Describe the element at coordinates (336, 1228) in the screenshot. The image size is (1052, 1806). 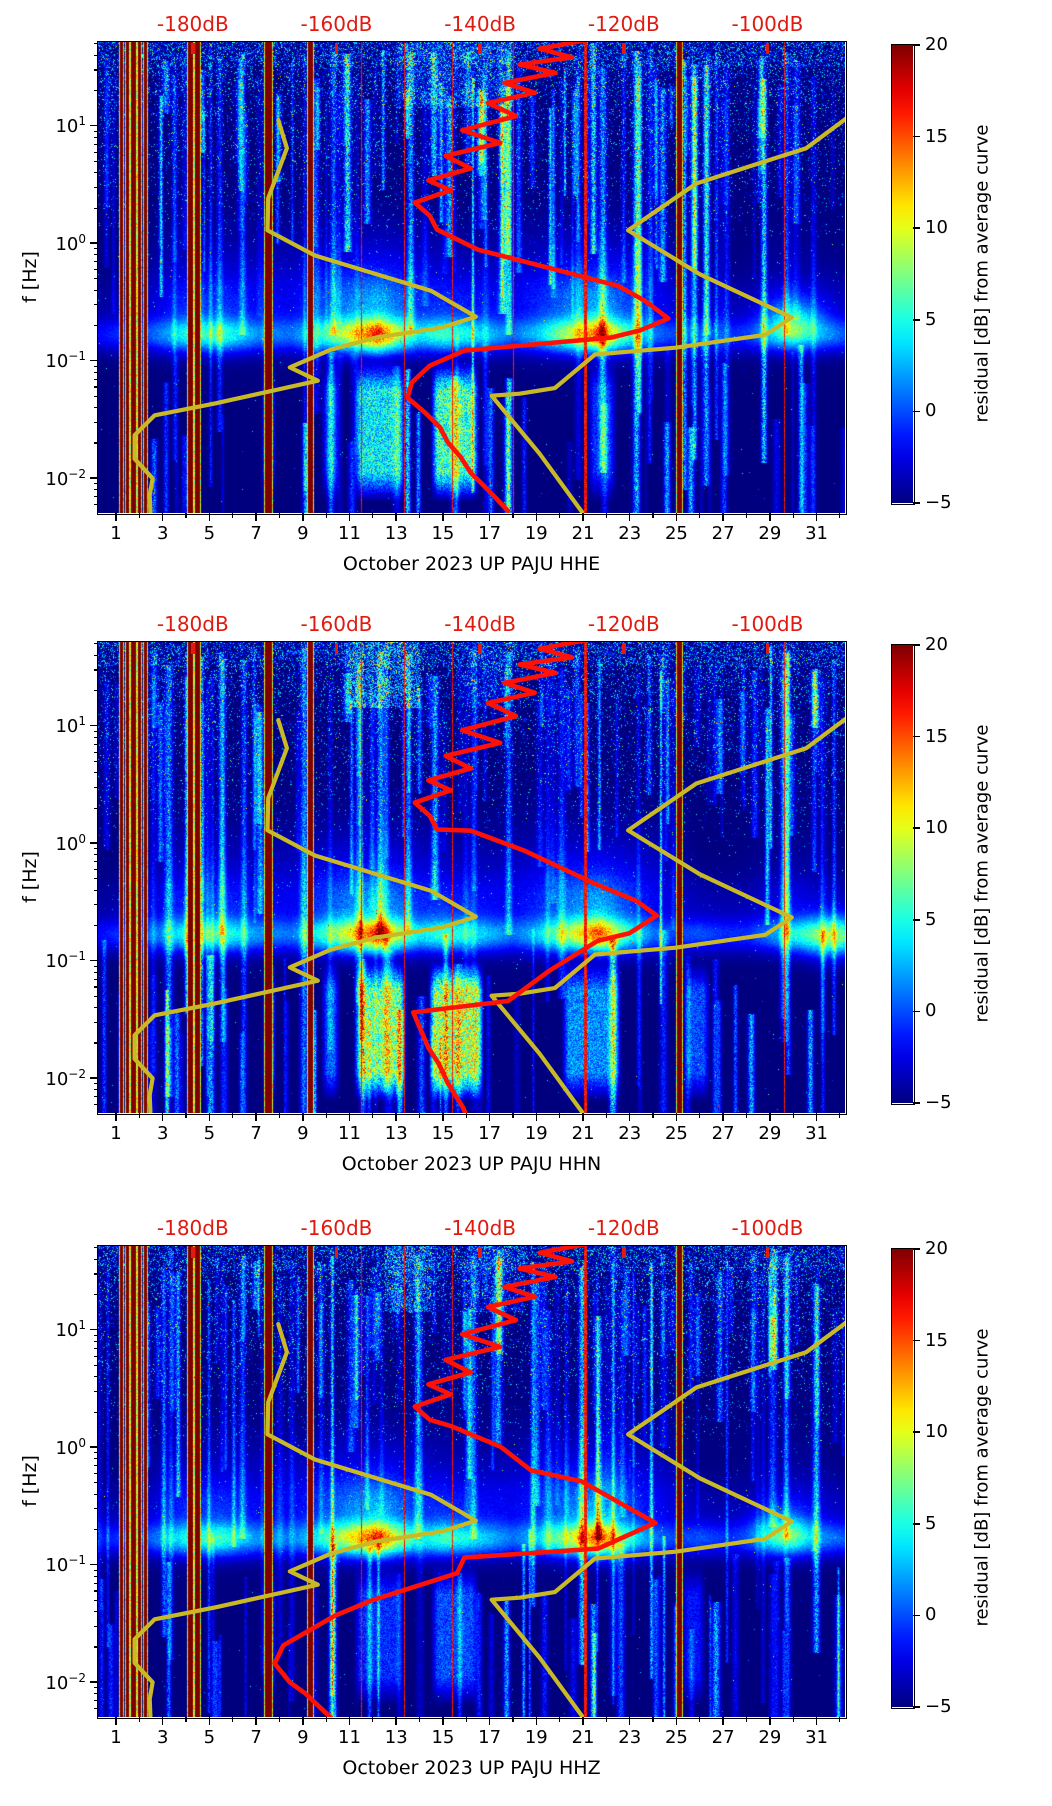
I see `top-axis-label: -160dB` at that location.